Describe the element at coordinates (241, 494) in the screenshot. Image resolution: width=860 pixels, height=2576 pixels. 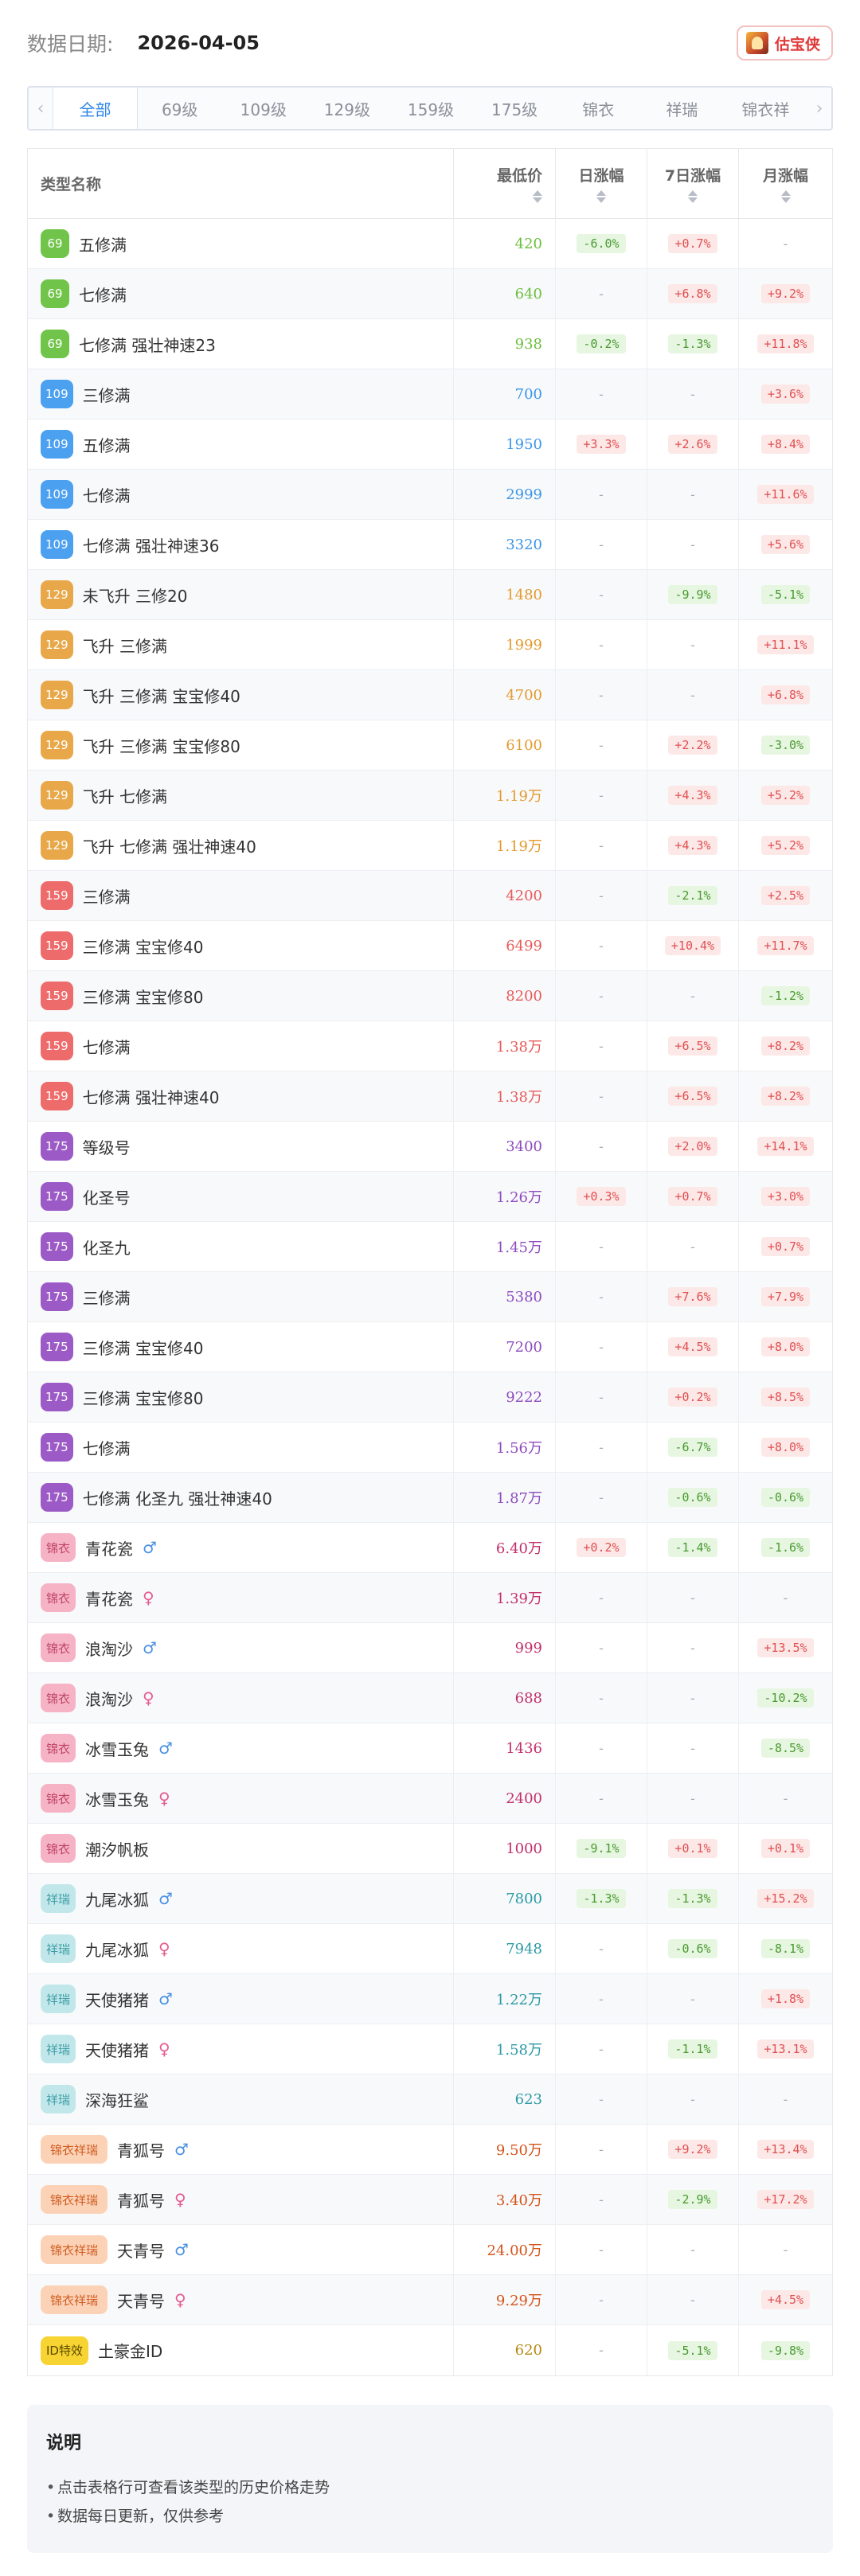
I see `type-name-cell: 109 七修满` at that location.